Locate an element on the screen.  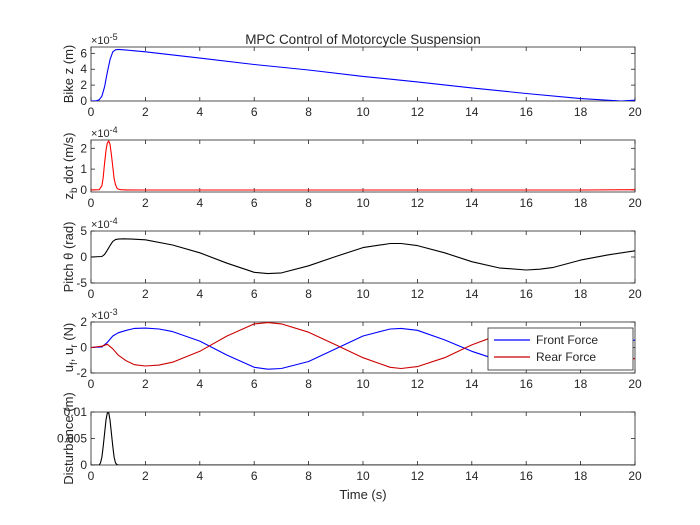
y-tick-label: 0.005 is located at coordinates (72, 439).